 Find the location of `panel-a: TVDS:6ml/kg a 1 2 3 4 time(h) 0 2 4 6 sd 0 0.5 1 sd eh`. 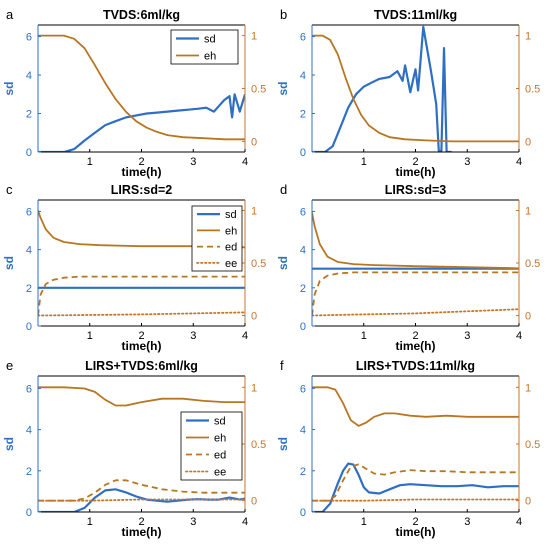

panel-a: TVDS:6ml/kg a 1 2 3 4 time(h) 0 2 4 6 sd 0 0.5 1 sd eh is located at coordinates (134, 93).